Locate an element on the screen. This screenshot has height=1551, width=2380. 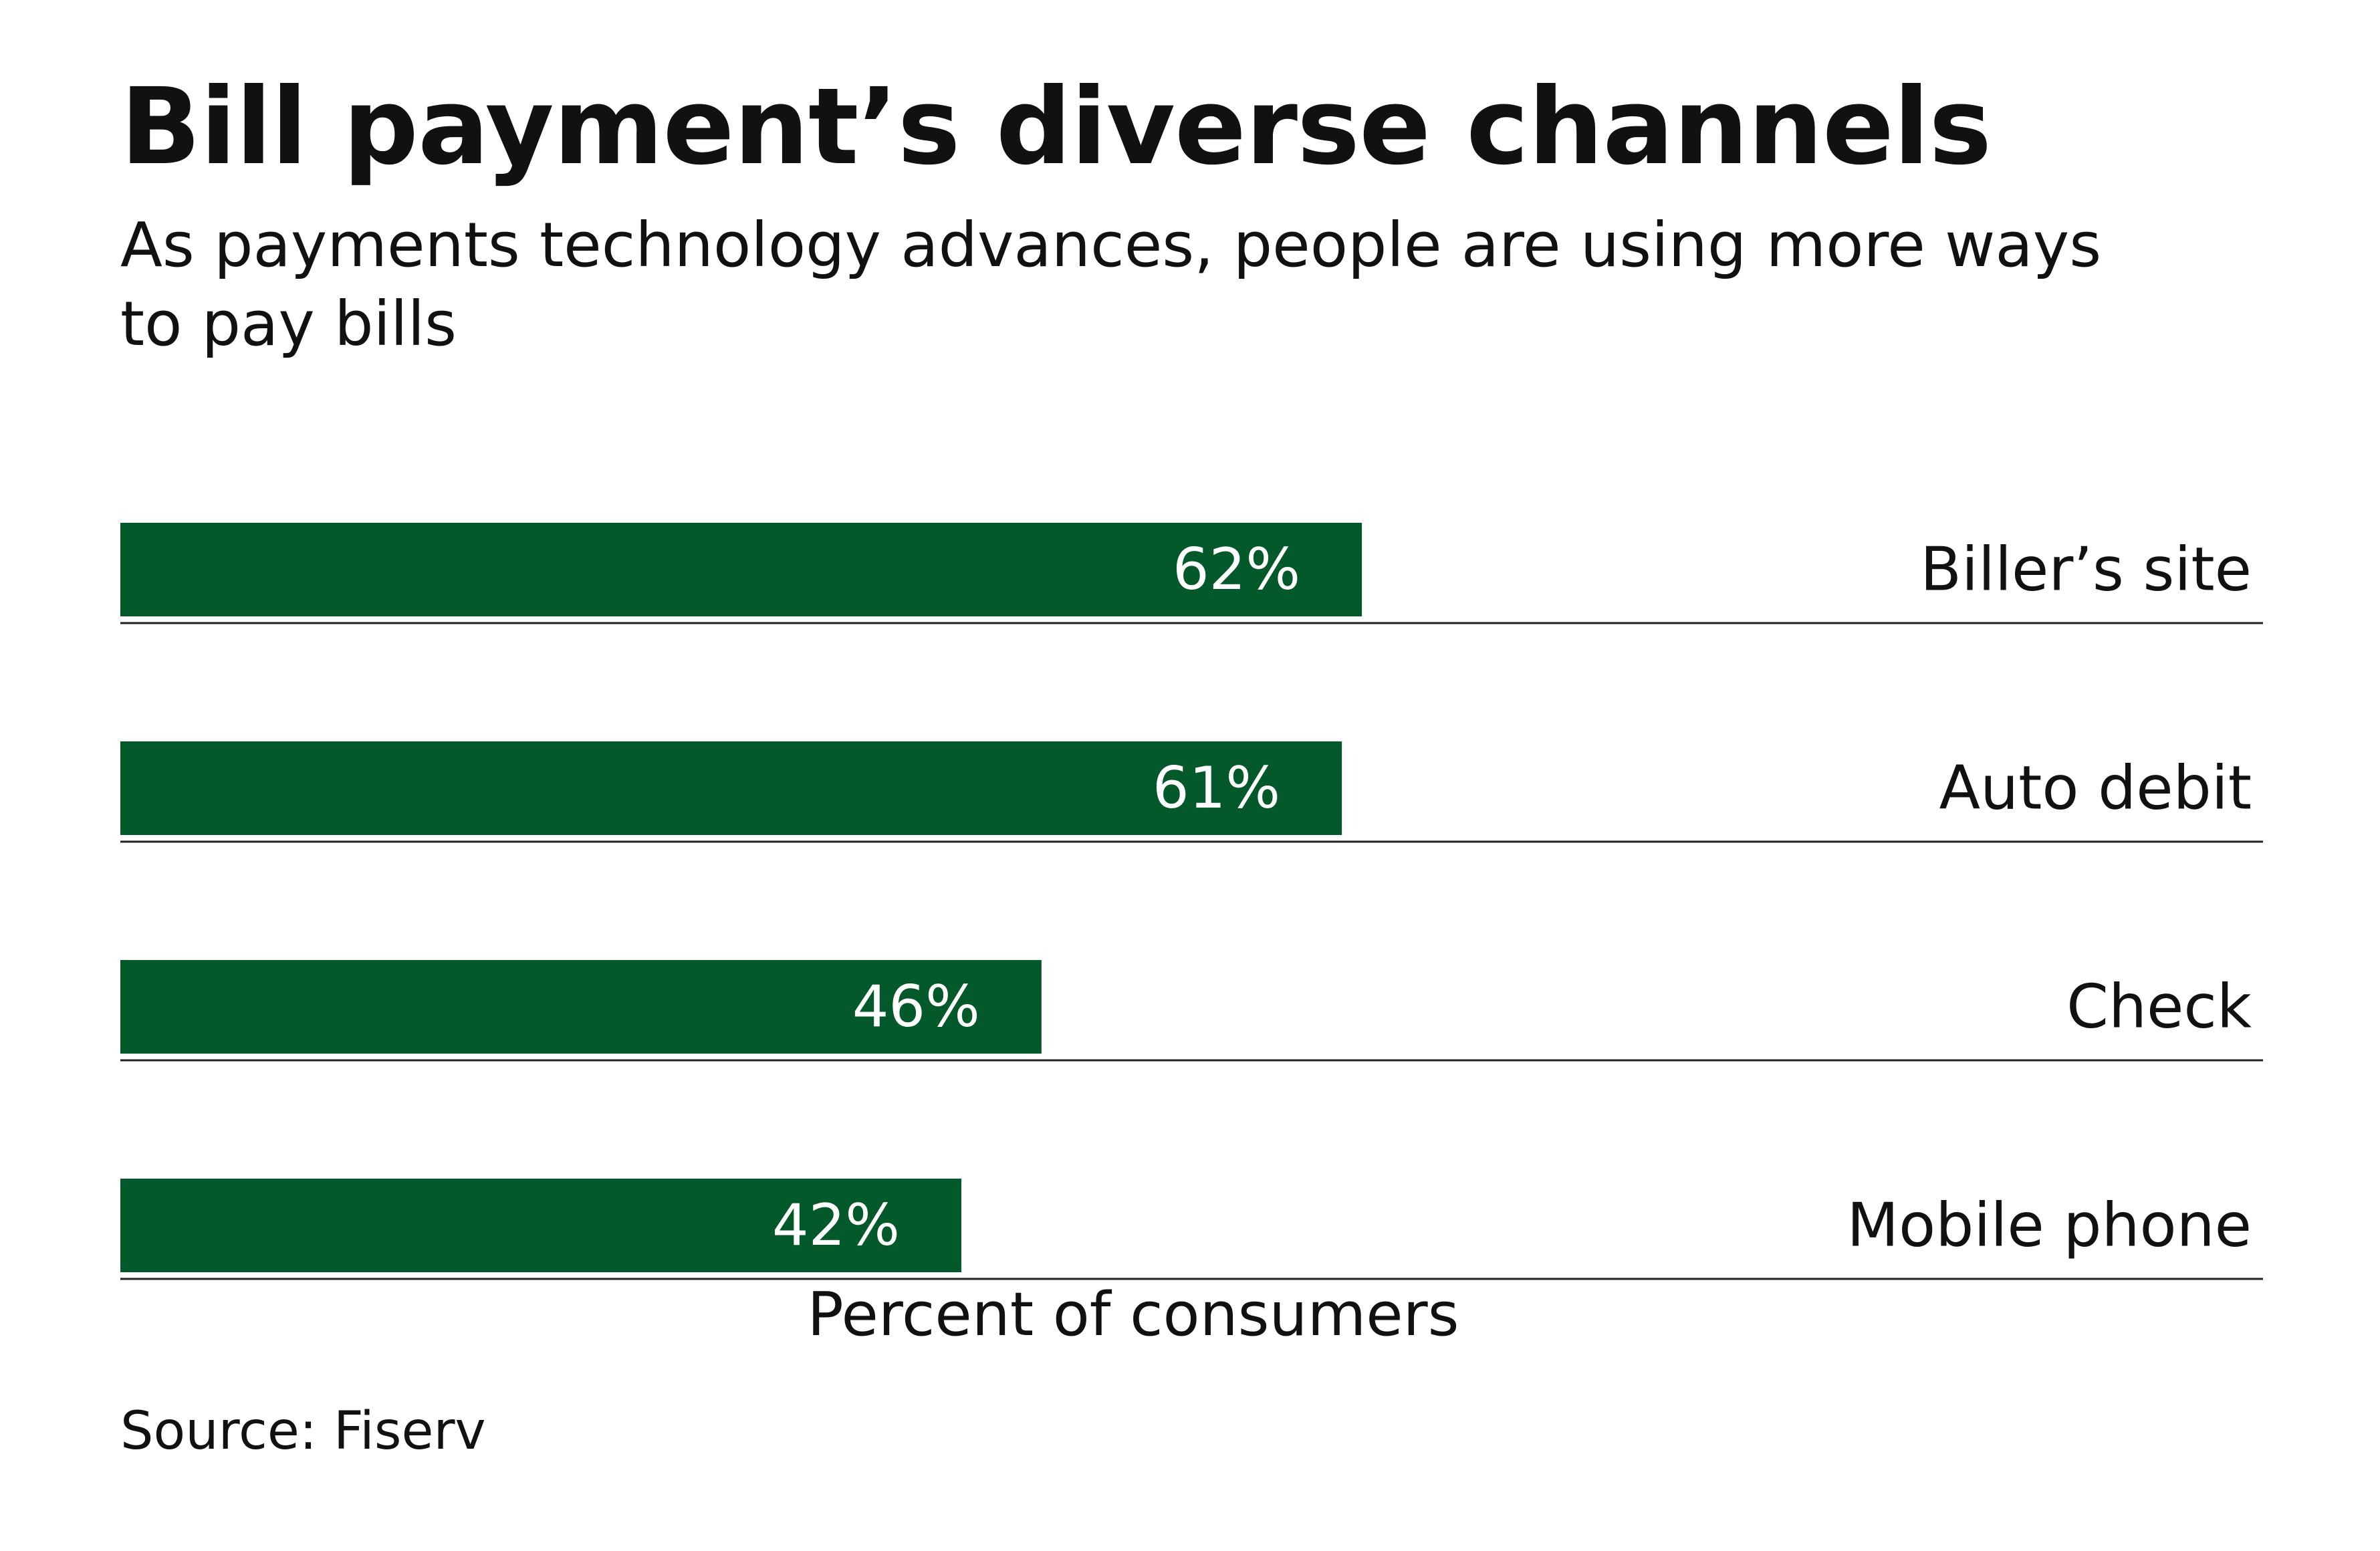
source-note: Source: Fiserv is located at coordinates (303, 1431).